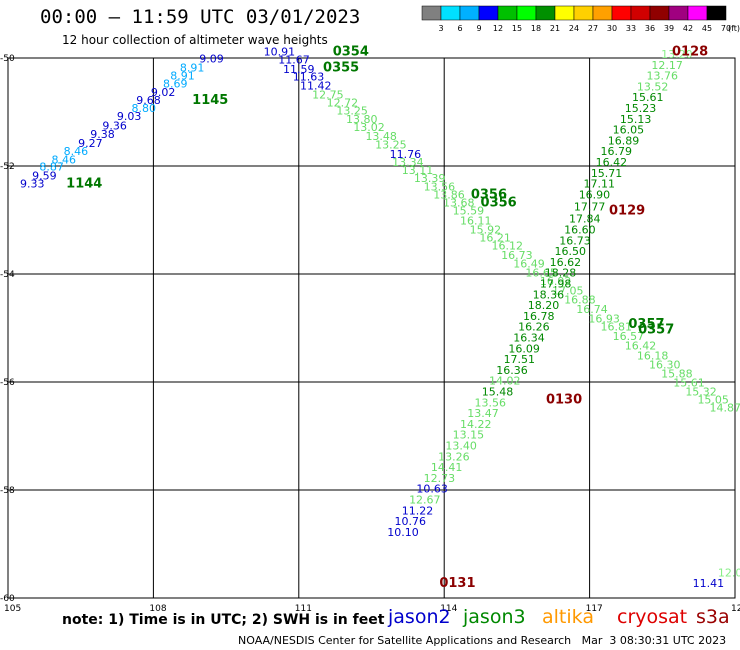  Describe the element at coordinates (498, 28) in the screenshot. I see `colorbar-label: 12` at that location.